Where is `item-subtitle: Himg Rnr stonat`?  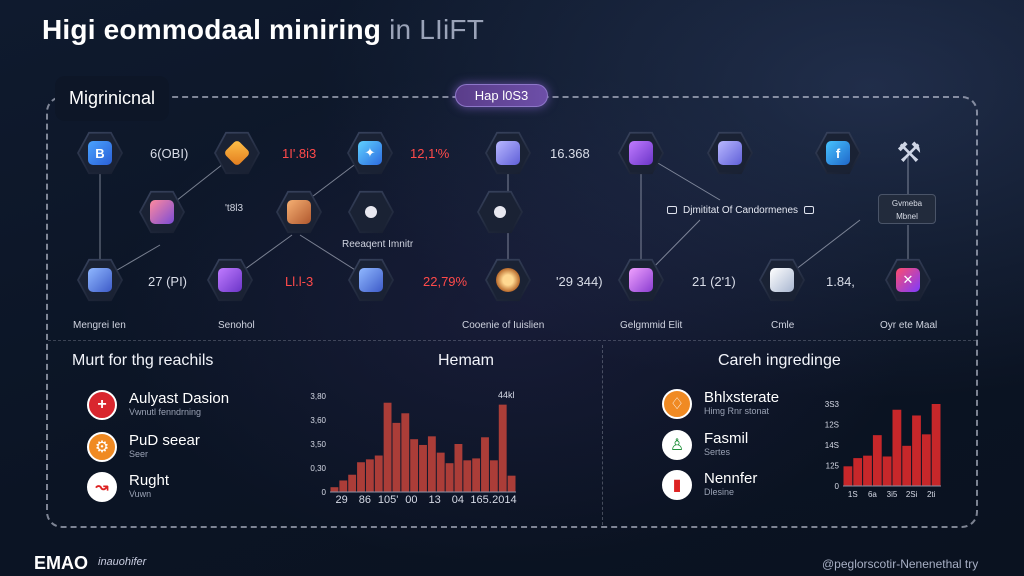 item-subtitle: Himg Rnr stonat is located at coordinates (737, 411).